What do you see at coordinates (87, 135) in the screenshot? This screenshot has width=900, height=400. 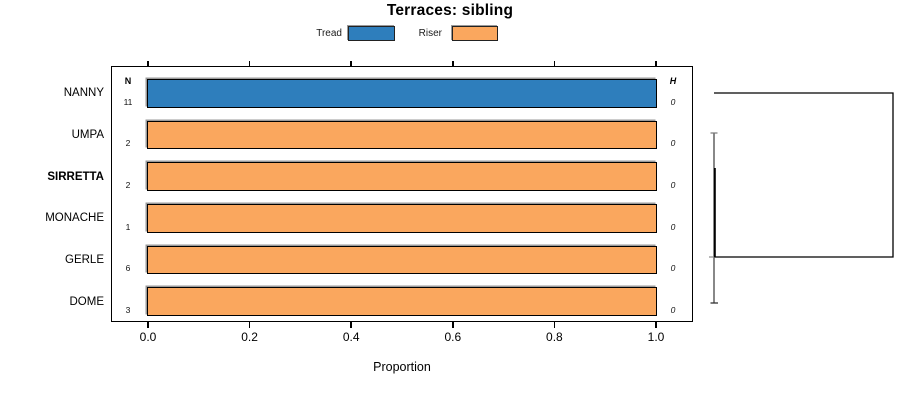 I see `category-label-umpa: UMPA` at bounding box center [87, 135].